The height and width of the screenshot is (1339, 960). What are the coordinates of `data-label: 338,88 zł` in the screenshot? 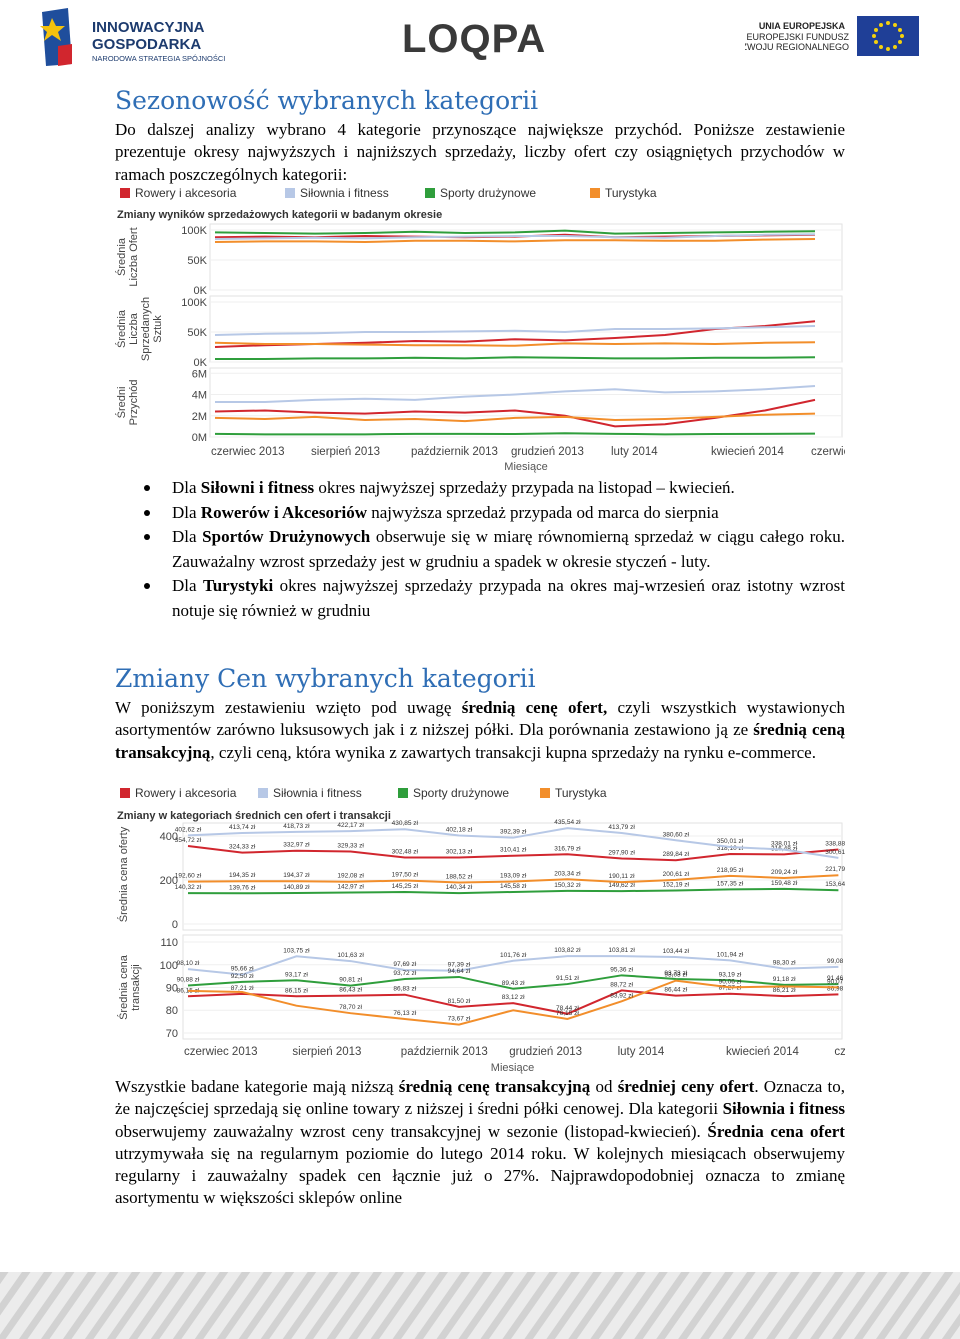 It's located at (835, 843).